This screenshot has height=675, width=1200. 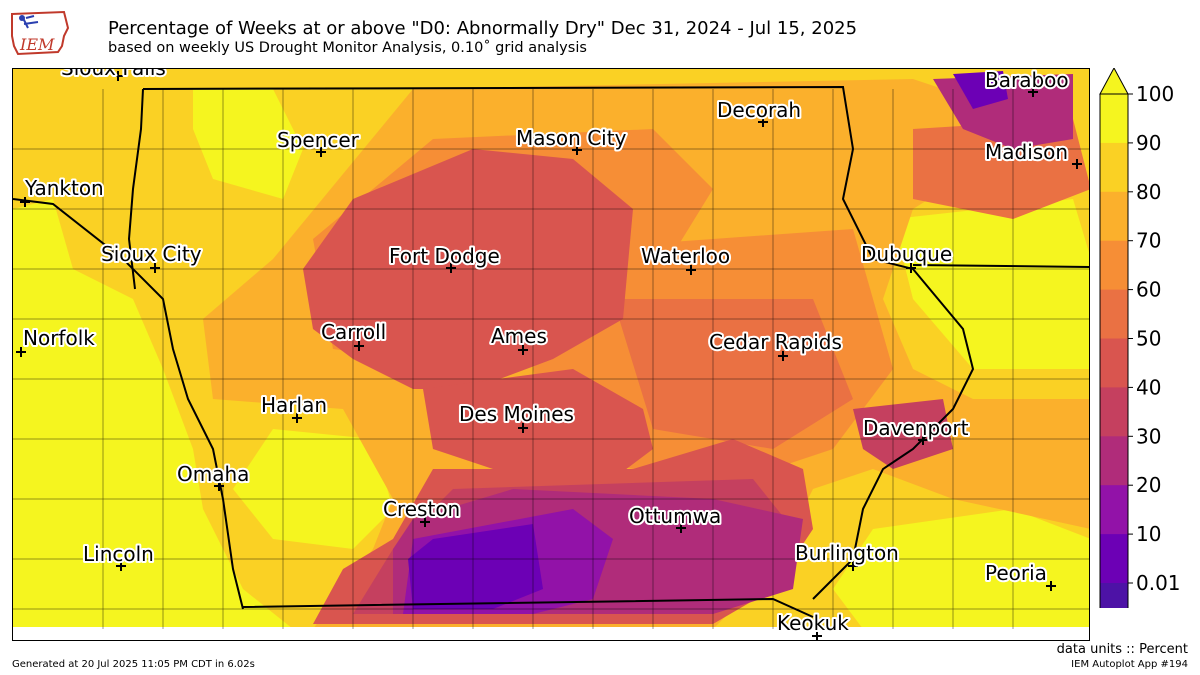 I want to click on colorbar-tick-label: 40, so click(x=1148, y=387).